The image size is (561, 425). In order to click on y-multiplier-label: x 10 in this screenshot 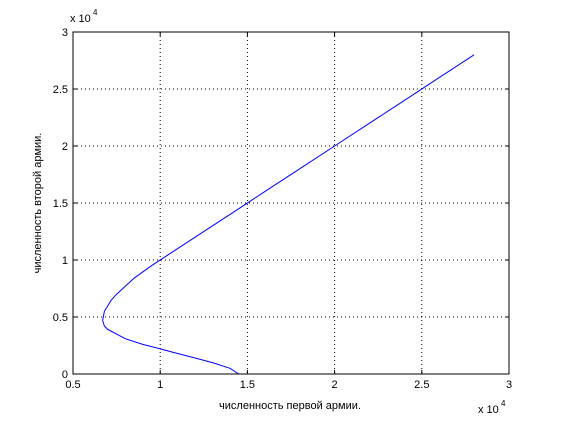, I will do `click(80, 19)`.